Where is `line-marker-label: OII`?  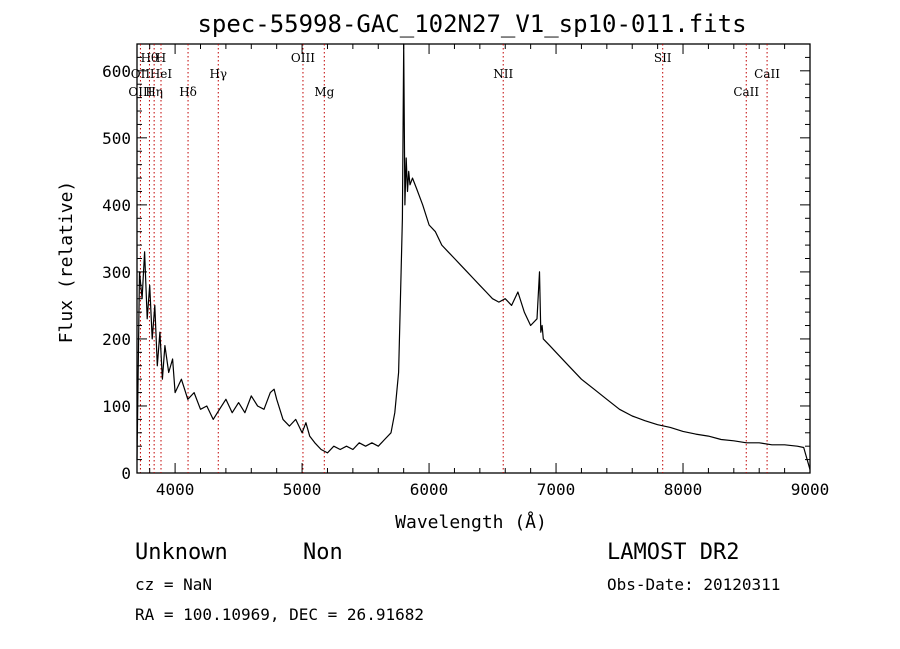
line-marker-label: OII is located at coordinates (141, 74).